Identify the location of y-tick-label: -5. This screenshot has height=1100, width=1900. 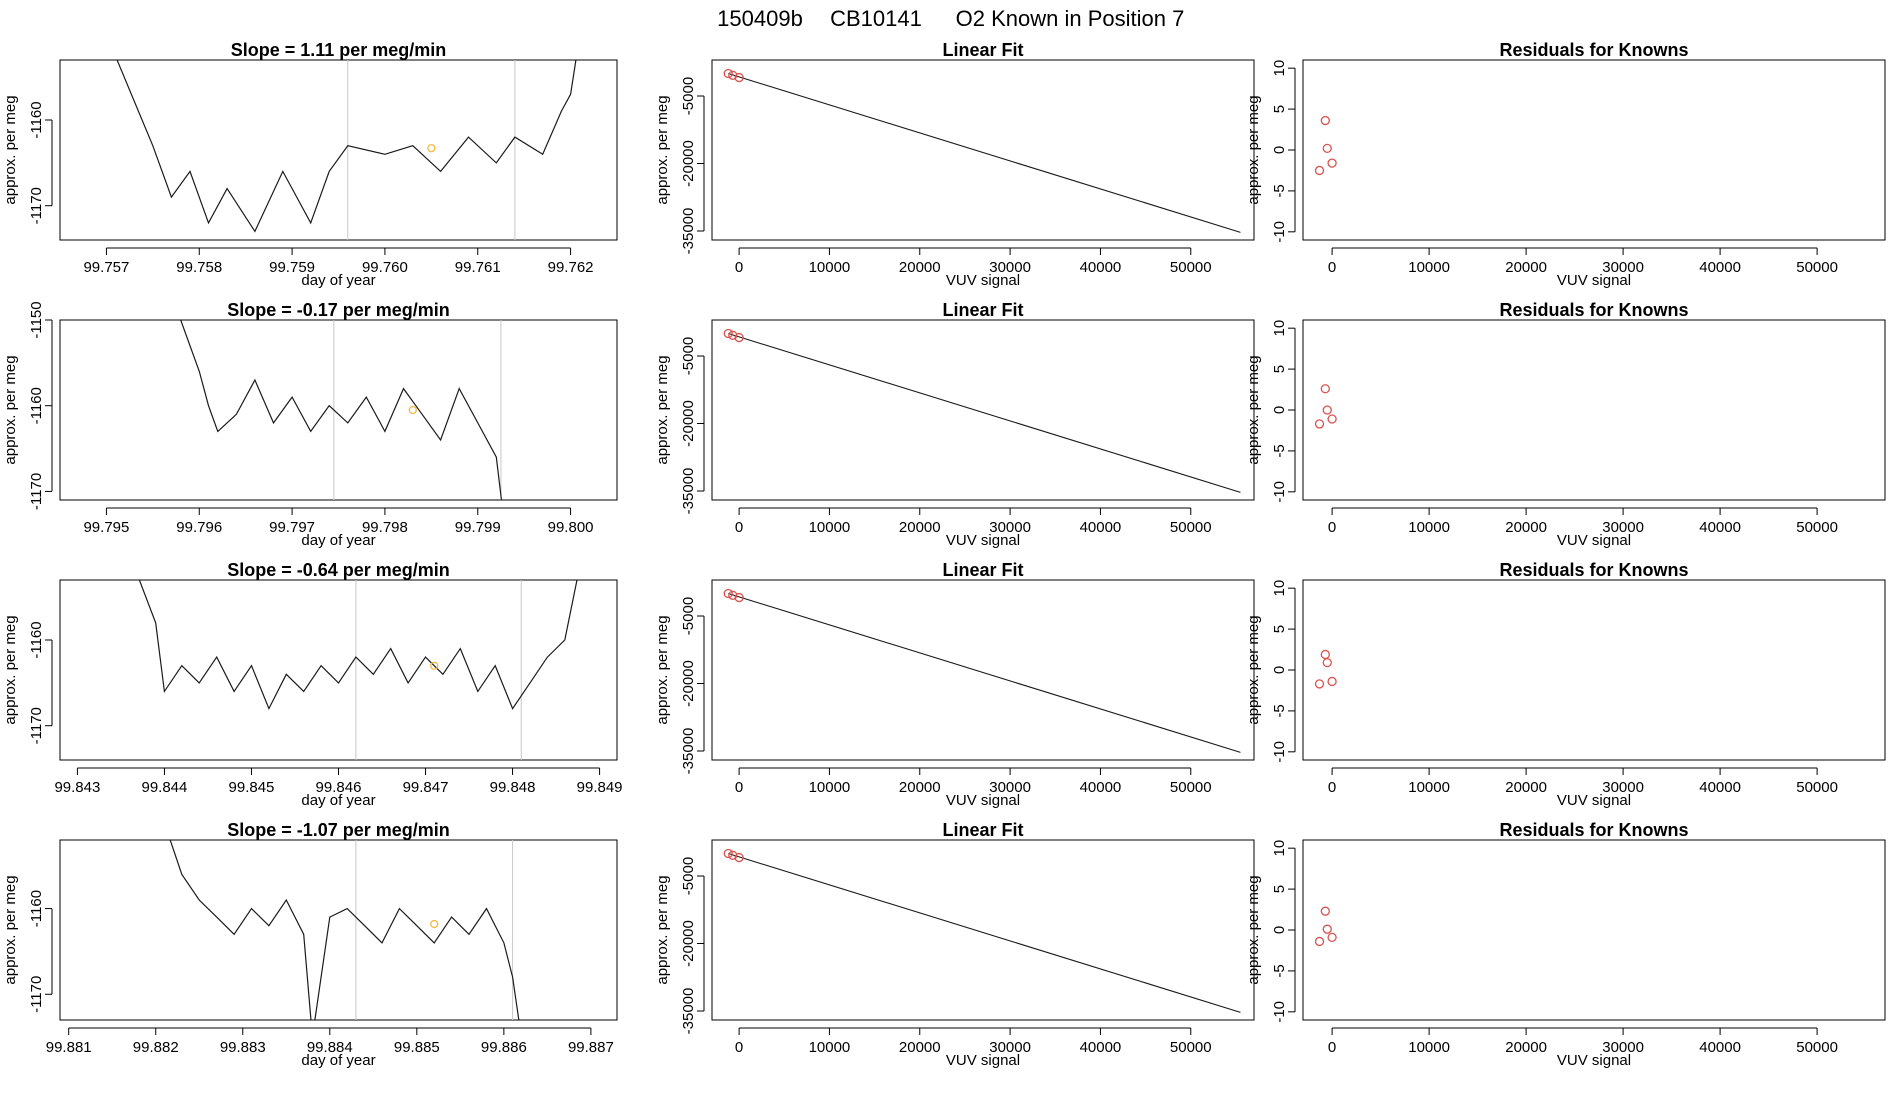
(1279, 710).